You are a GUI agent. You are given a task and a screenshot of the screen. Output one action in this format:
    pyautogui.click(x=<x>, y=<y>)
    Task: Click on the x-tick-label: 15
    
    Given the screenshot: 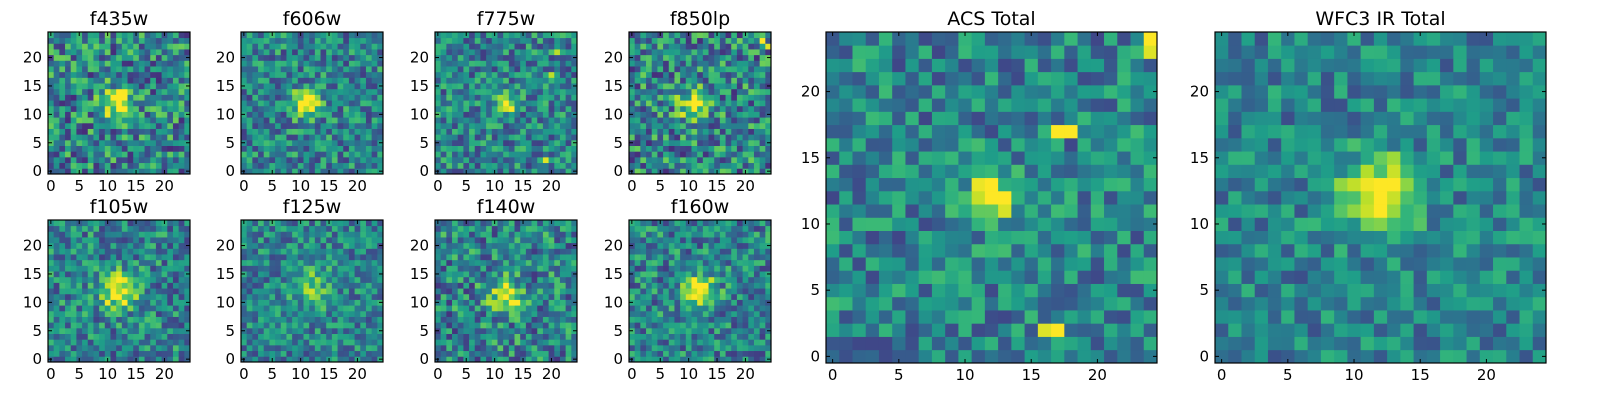 What is the action you would take?
    pyautogui.click(x=135, y=374)
    